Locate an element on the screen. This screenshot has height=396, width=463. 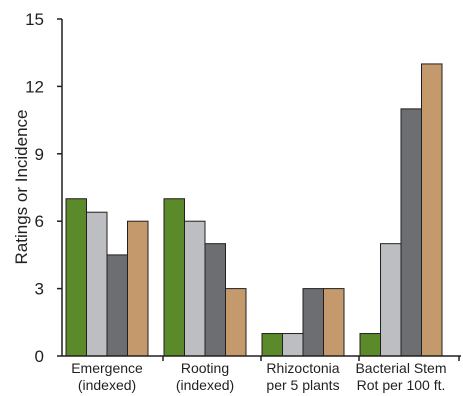
category-label: Emergence is located at coordinates (107, 368).